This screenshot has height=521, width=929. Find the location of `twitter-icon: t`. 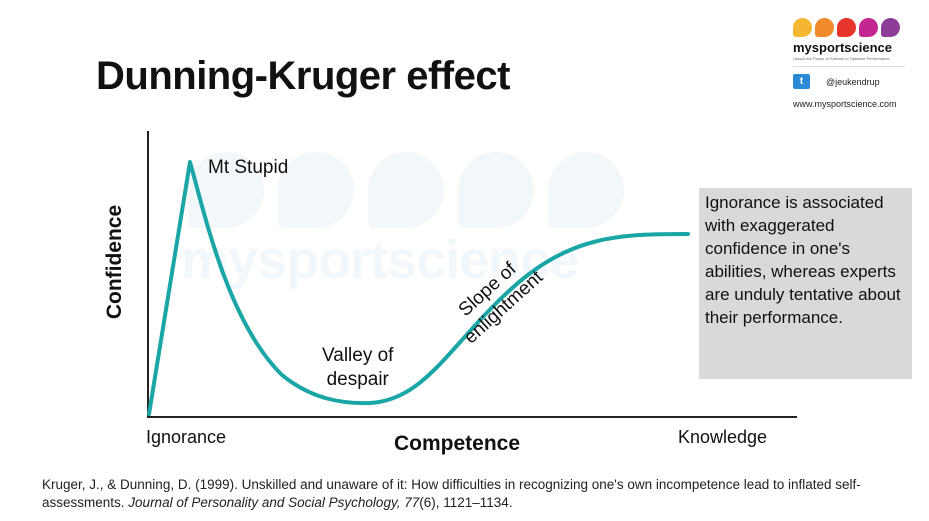

twitter-icon: t is located at coordinates (801, 81).